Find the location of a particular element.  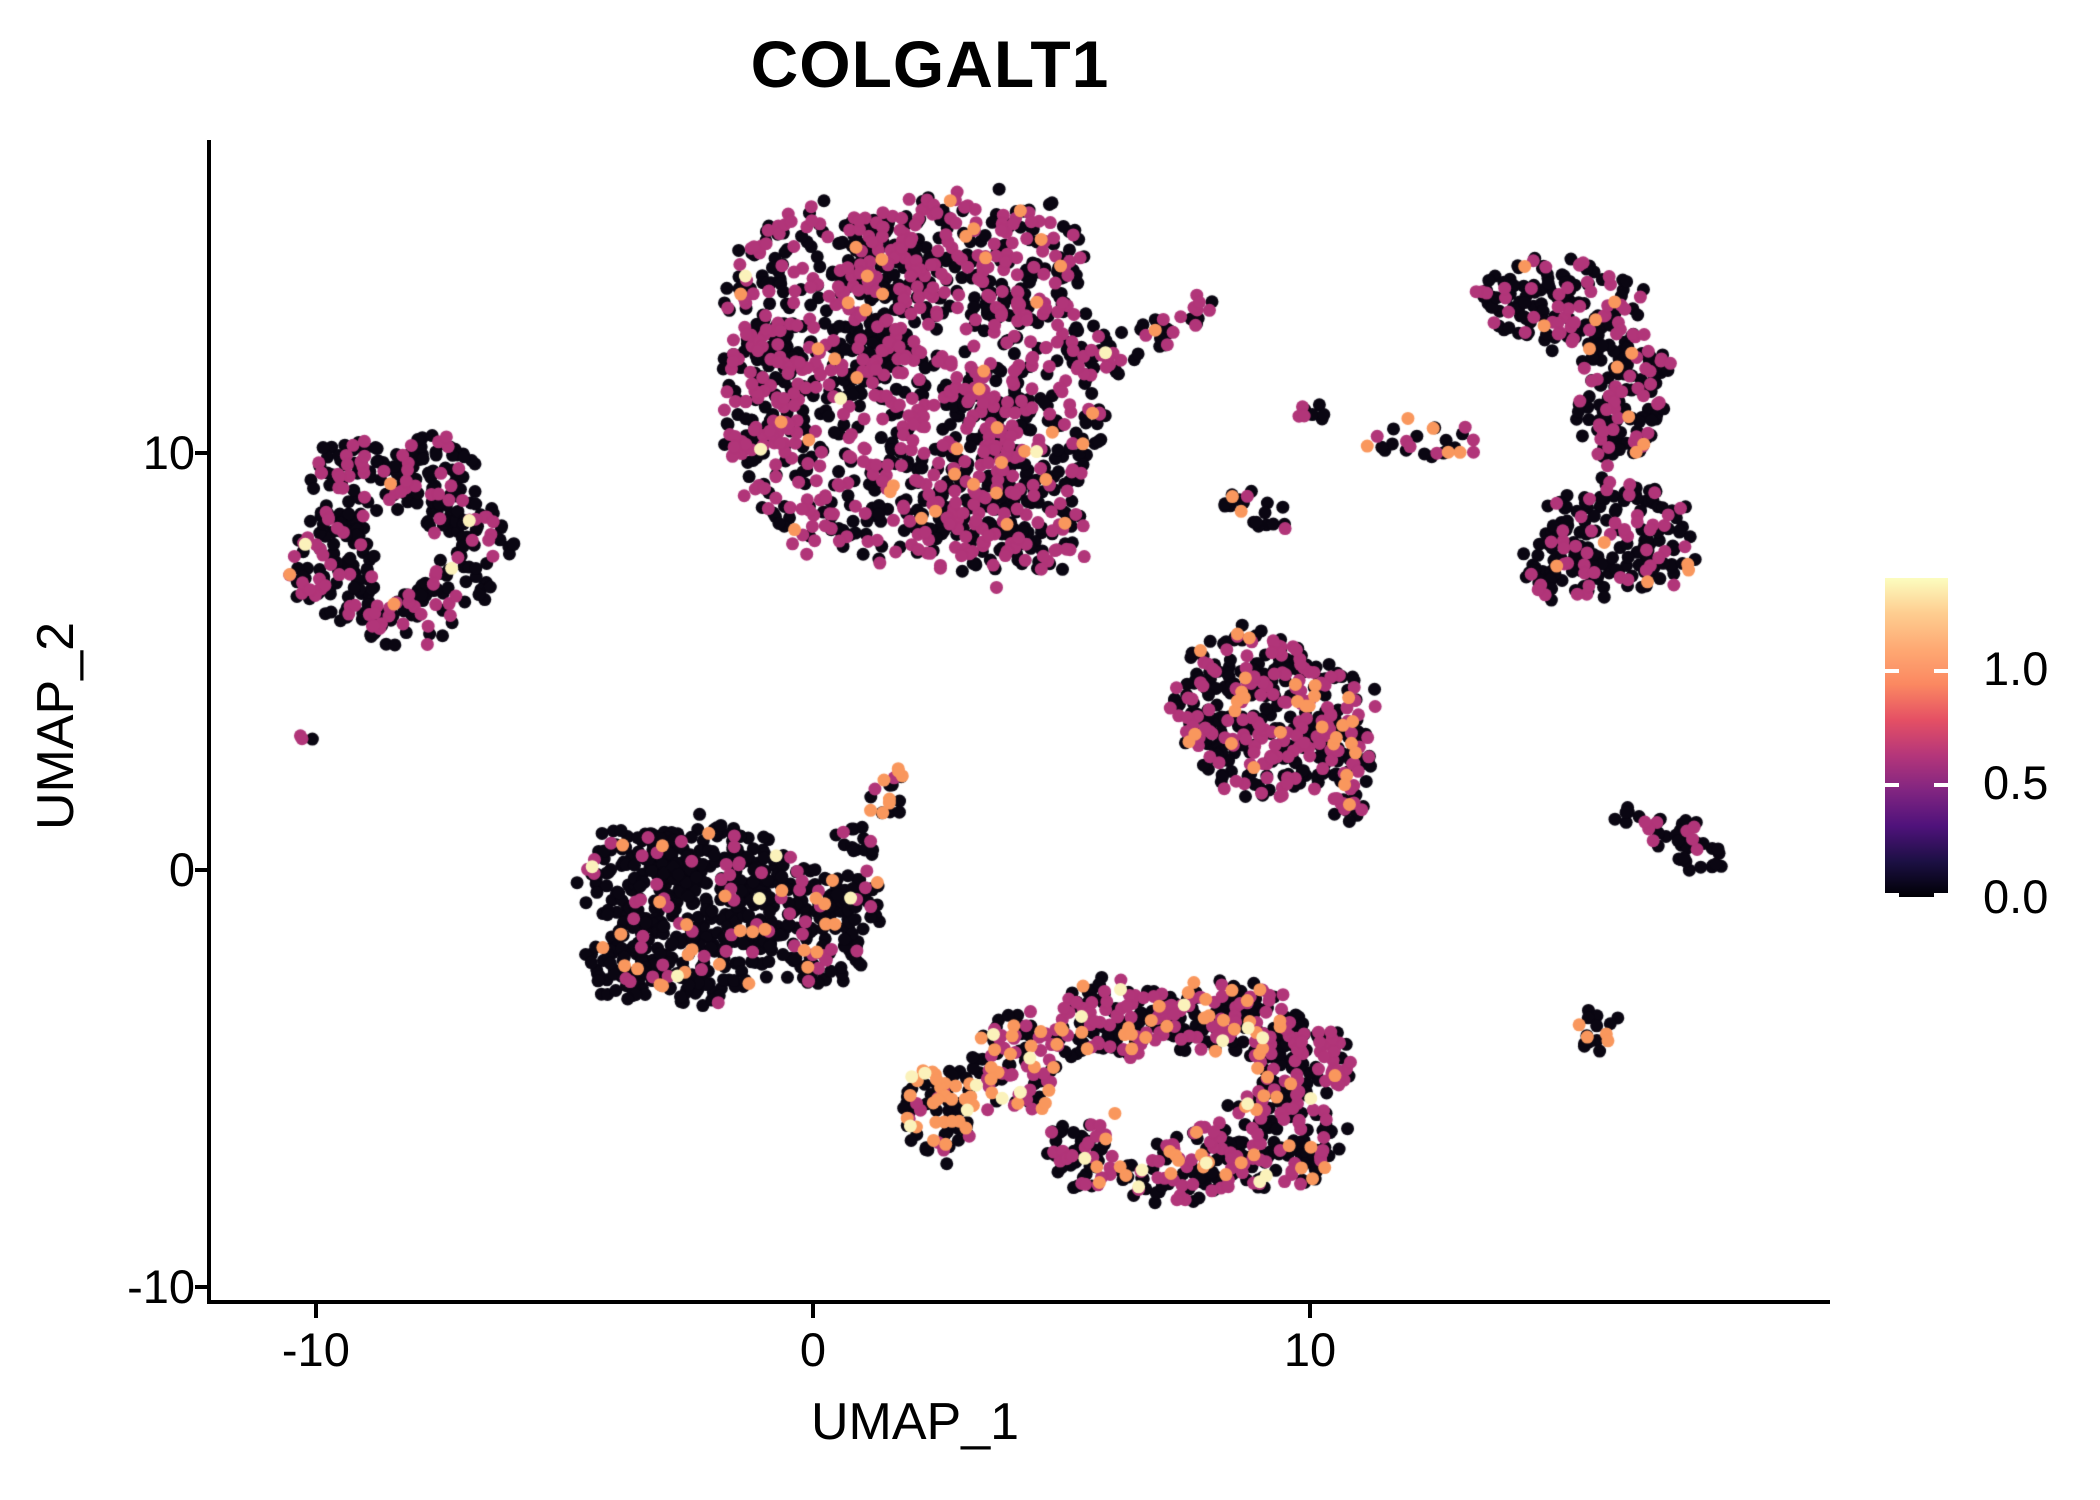

y-tick-label: 10 is located at coordinates (168, 453).